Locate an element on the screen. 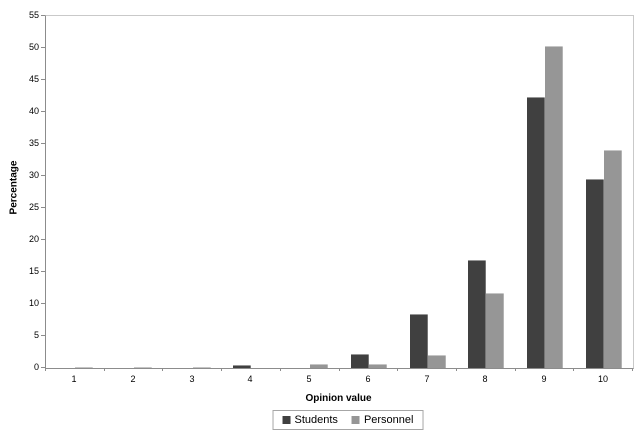  y-axis-title: Percentage is located at coordinates (14, 187).